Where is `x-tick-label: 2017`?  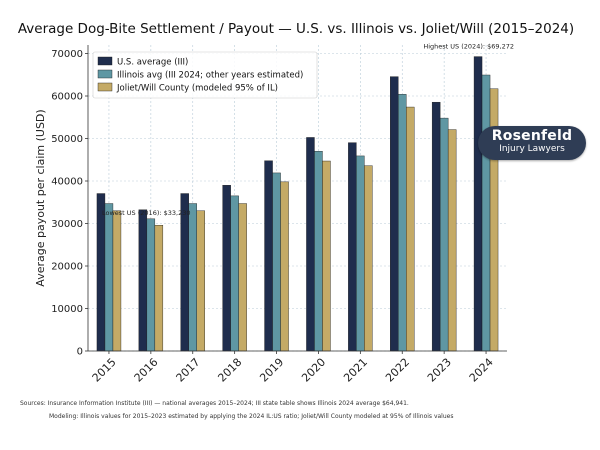
x-tick-label: 2017 is located at coordinates (188, 370).